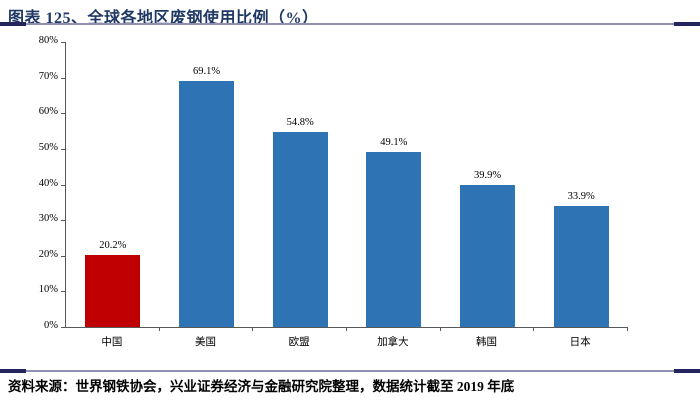 The width and height of the screenshot is (700, 412). I want to click on y-tick-label: 70%, so click(48, 76).